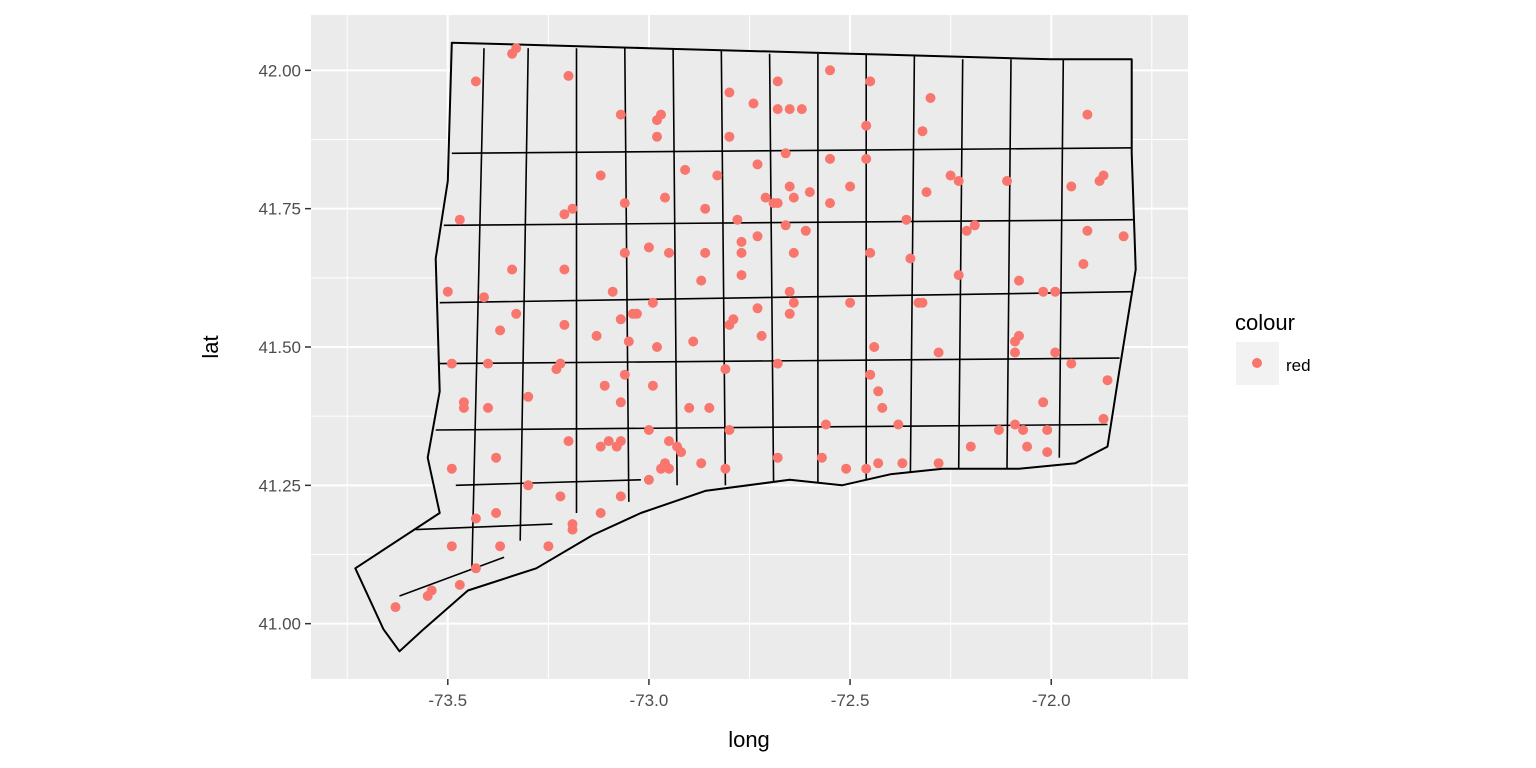 This screenshot has width=1536, height=768. Describe the element at coordinates (1257, 363) in the screenshot. I see `legend-key-dot` at that location.